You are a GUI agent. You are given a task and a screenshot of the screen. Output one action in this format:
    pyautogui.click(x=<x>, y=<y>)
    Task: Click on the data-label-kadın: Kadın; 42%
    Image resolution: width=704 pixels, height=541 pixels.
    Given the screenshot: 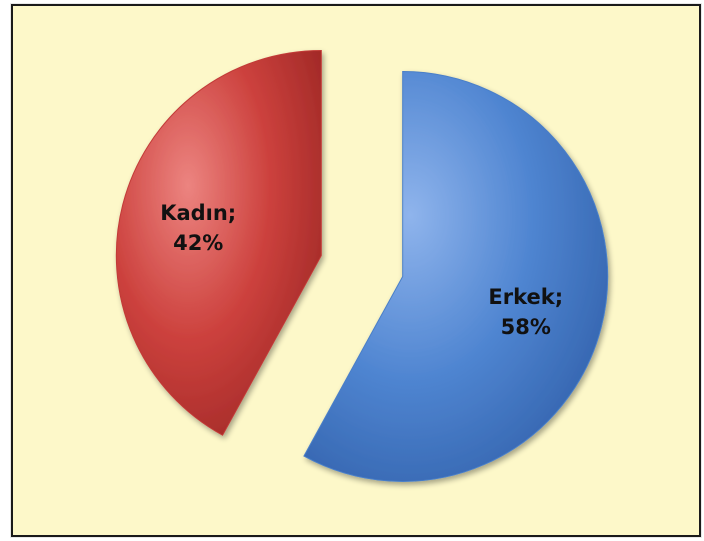 What is the action you would take?
    pyautogui.click(x=198, y=228)
    